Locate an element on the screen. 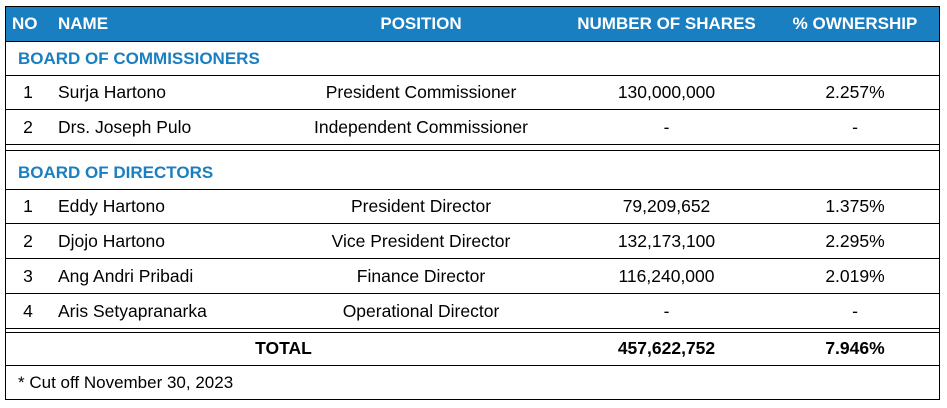  row-name: Eddy Hartono is located at coordinates (112, 206).